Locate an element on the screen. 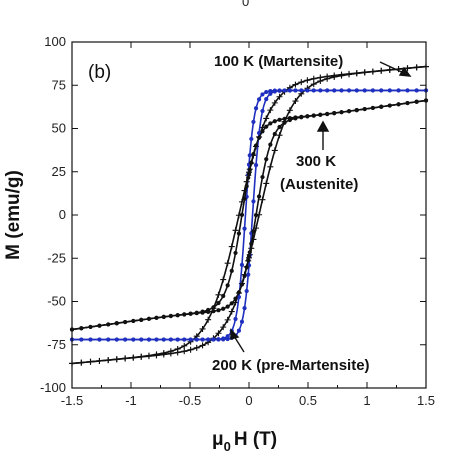  x-tick-label: -0.5 is located at coordinates (190, 400).